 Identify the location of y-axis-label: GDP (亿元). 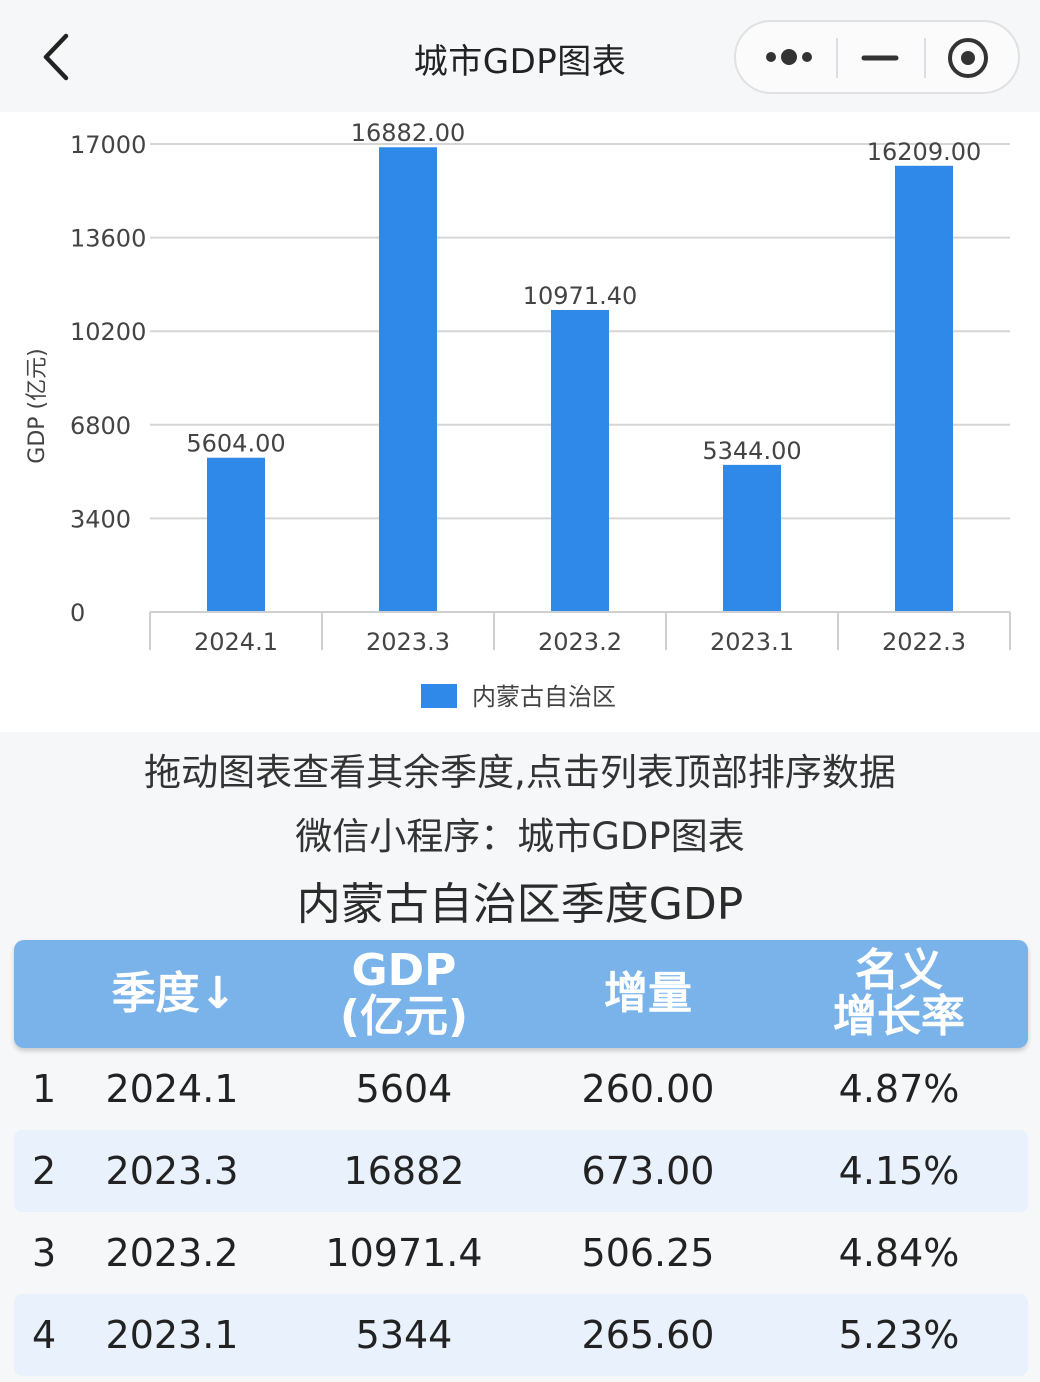
(37, 405).